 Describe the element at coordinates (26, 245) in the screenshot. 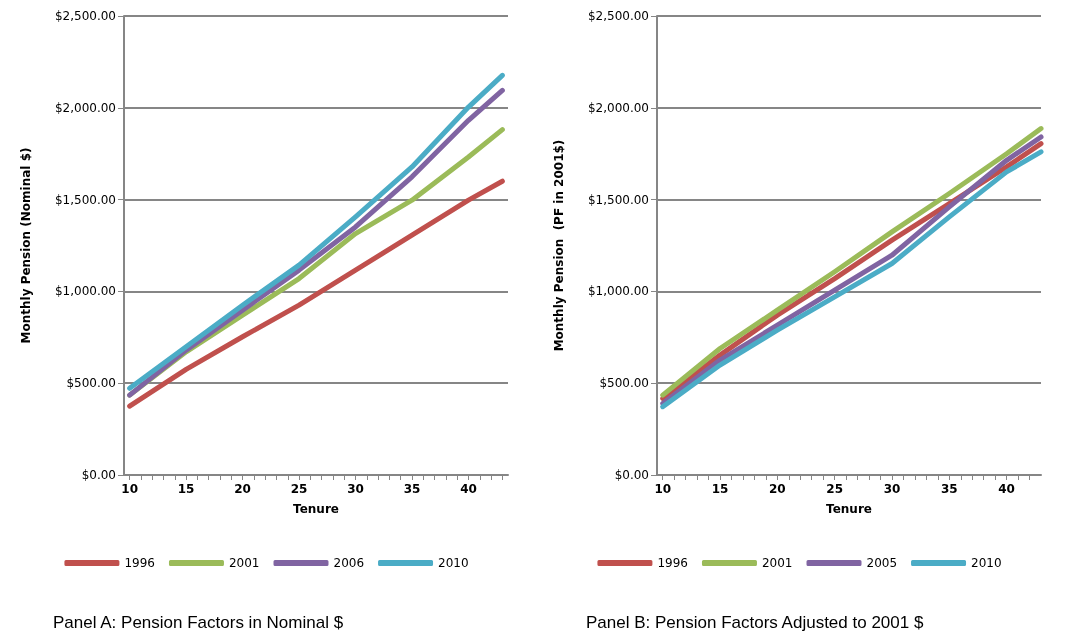

I see `y-axis-title: Monthly Pension (Nominal $)` at that location.